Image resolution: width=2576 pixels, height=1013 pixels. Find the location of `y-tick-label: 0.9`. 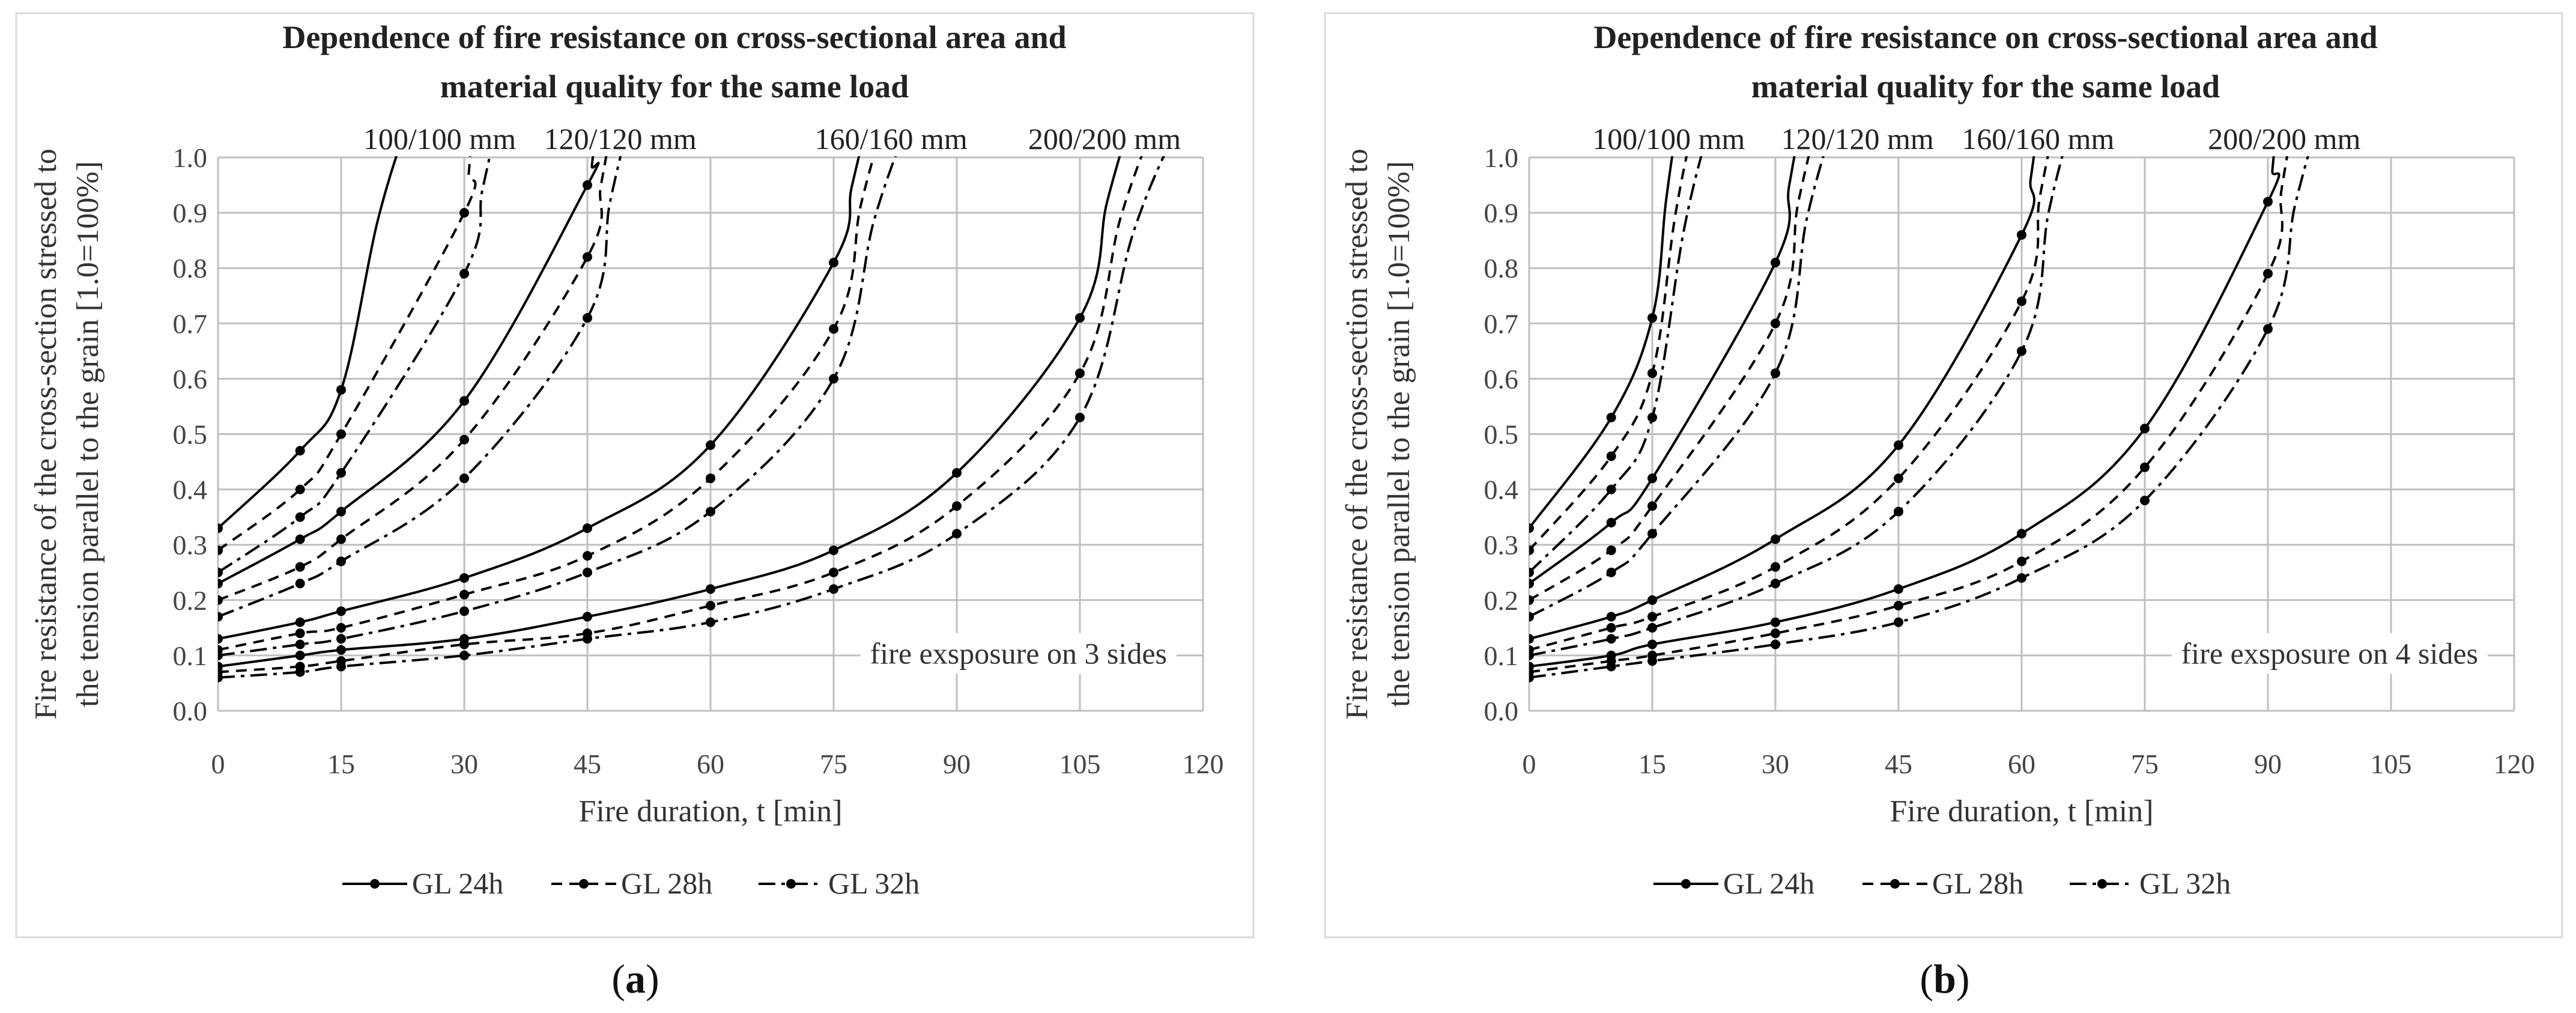

y-tick-label: 0.9 is located at coordinates (1501, 213).